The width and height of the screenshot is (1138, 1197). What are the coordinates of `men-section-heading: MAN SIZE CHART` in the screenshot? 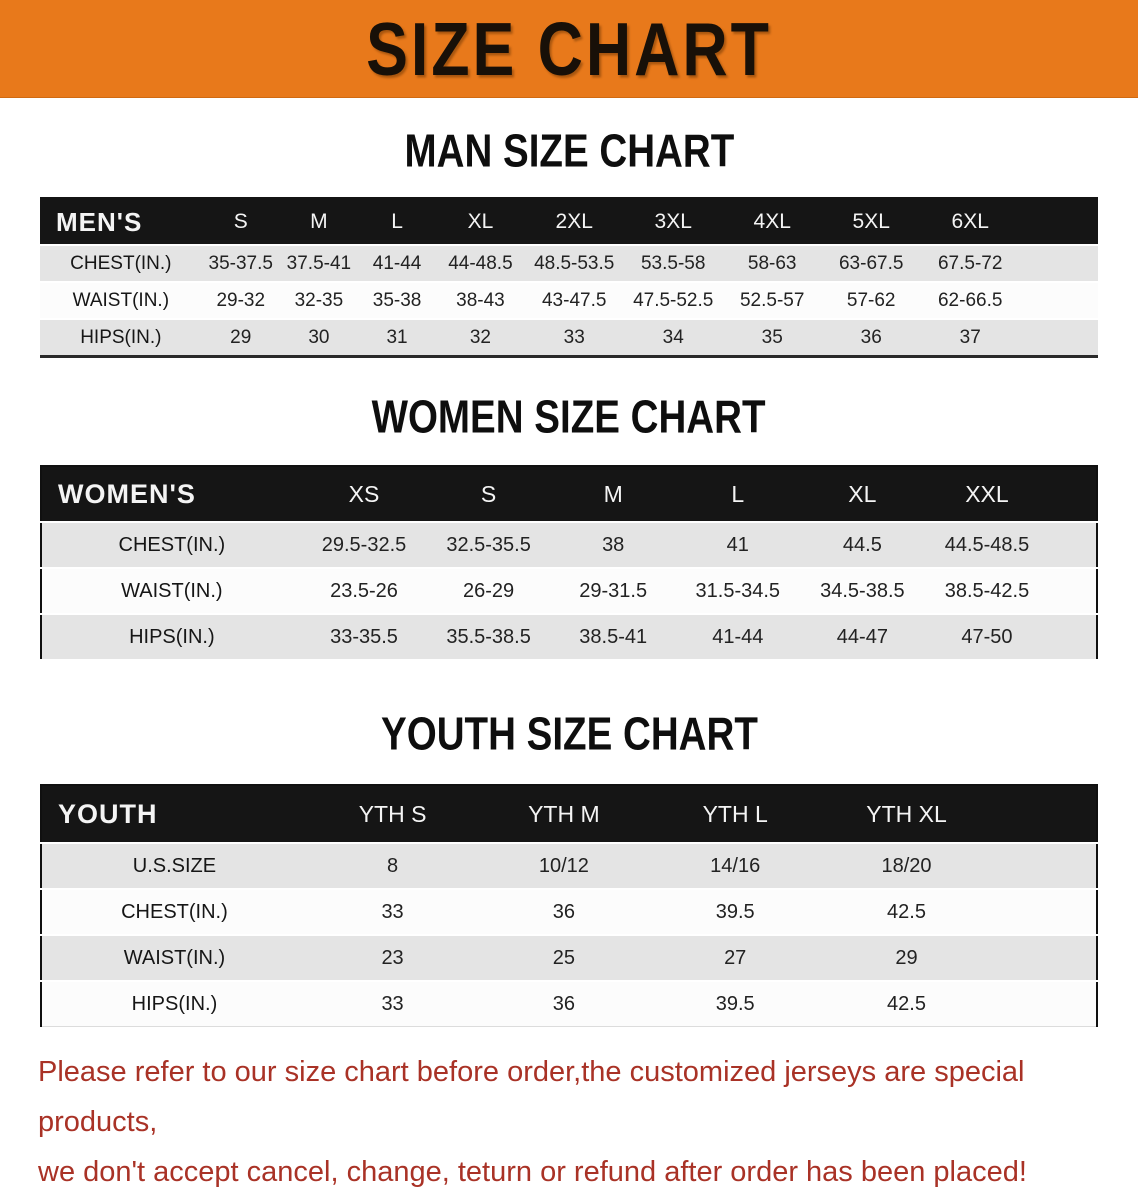 It's located at (569, 151).